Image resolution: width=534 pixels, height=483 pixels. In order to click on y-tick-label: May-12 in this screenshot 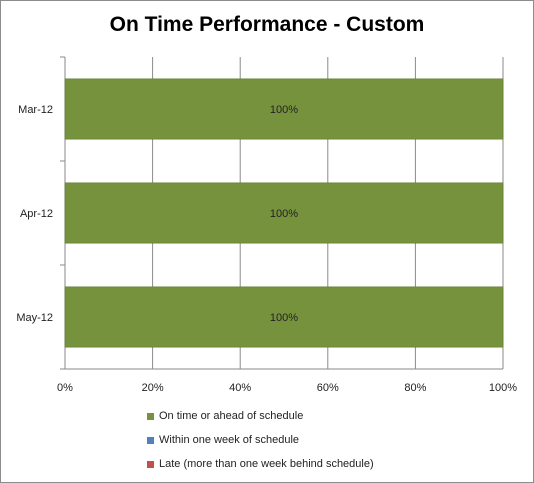, I will do `click(34, 318)`.